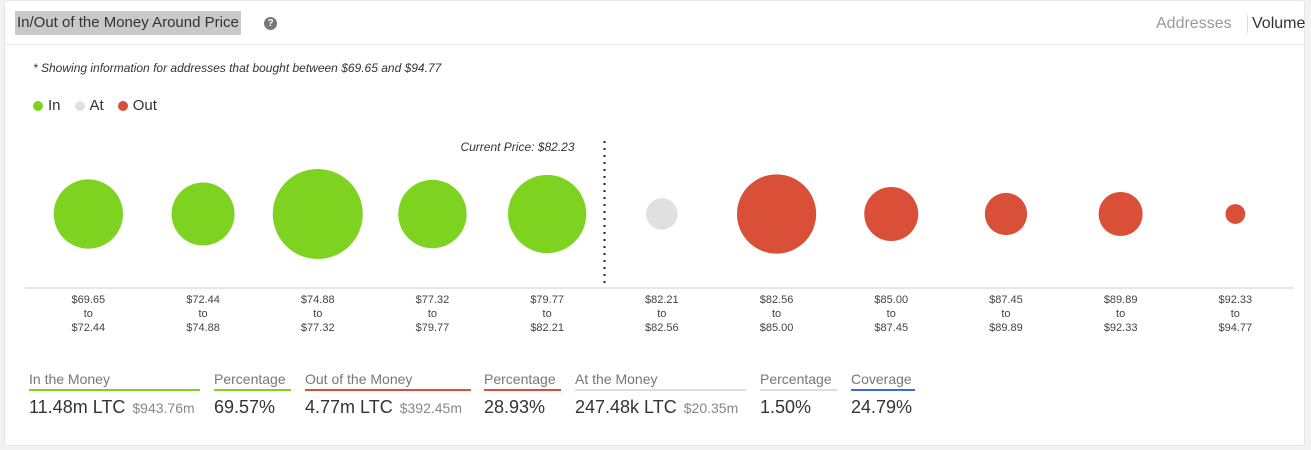 The height and width of the screenshot is (450, 1311). What do you see at coordinates (38, 105) in the screenshot?
I see `legend-dot-in` at bounding box center [38, 105].